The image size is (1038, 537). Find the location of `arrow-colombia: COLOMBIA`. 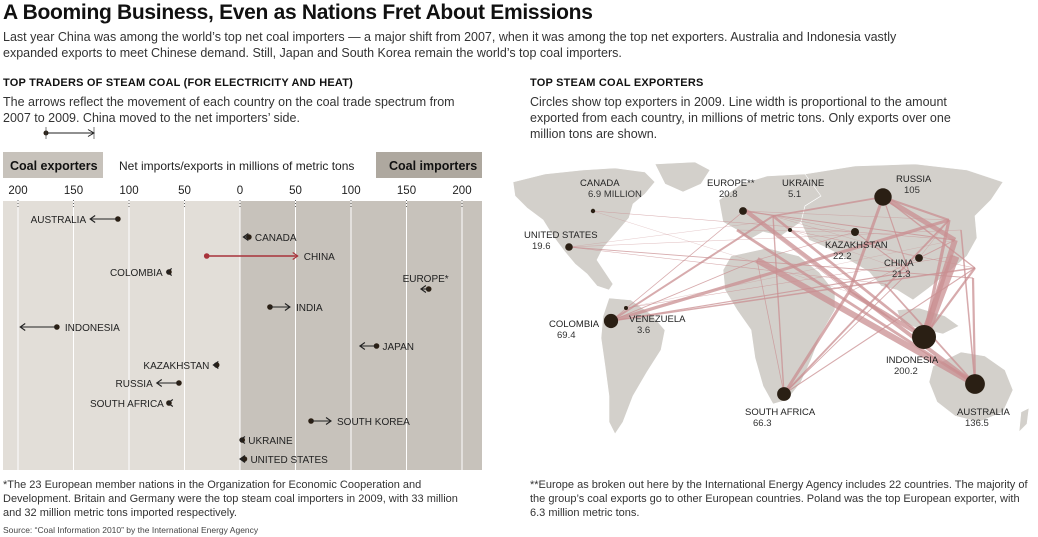

arrow-colombia: COLOMBIA is located at coordinates (141, 273).